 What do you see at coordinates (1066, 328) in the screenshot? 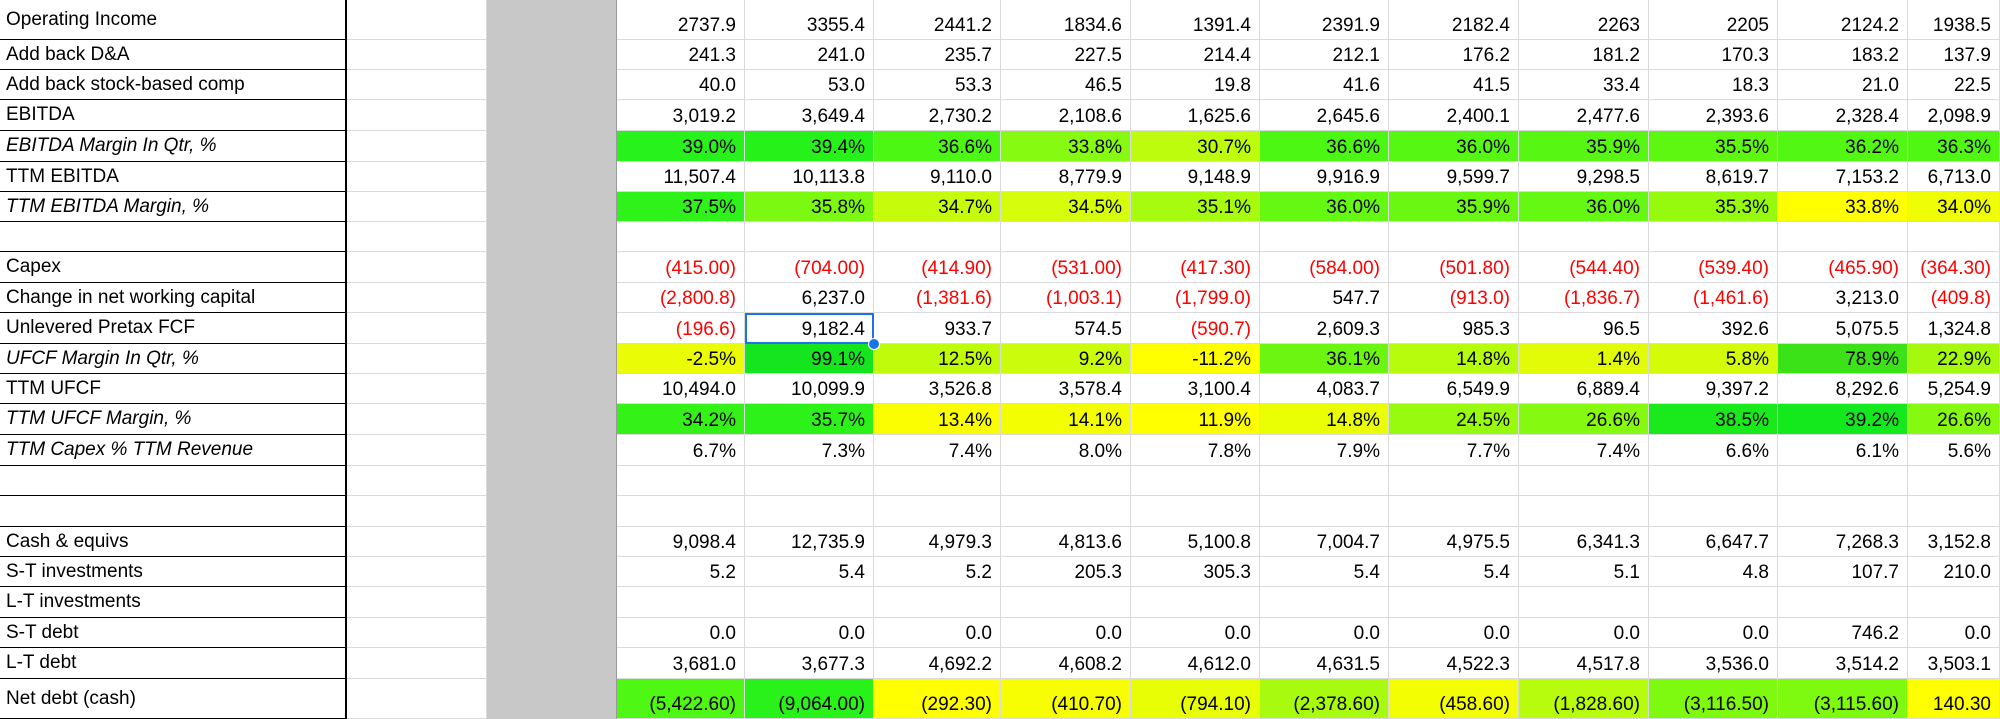
I see `data-cell: 574.5` at bounding box center [1066, 328].